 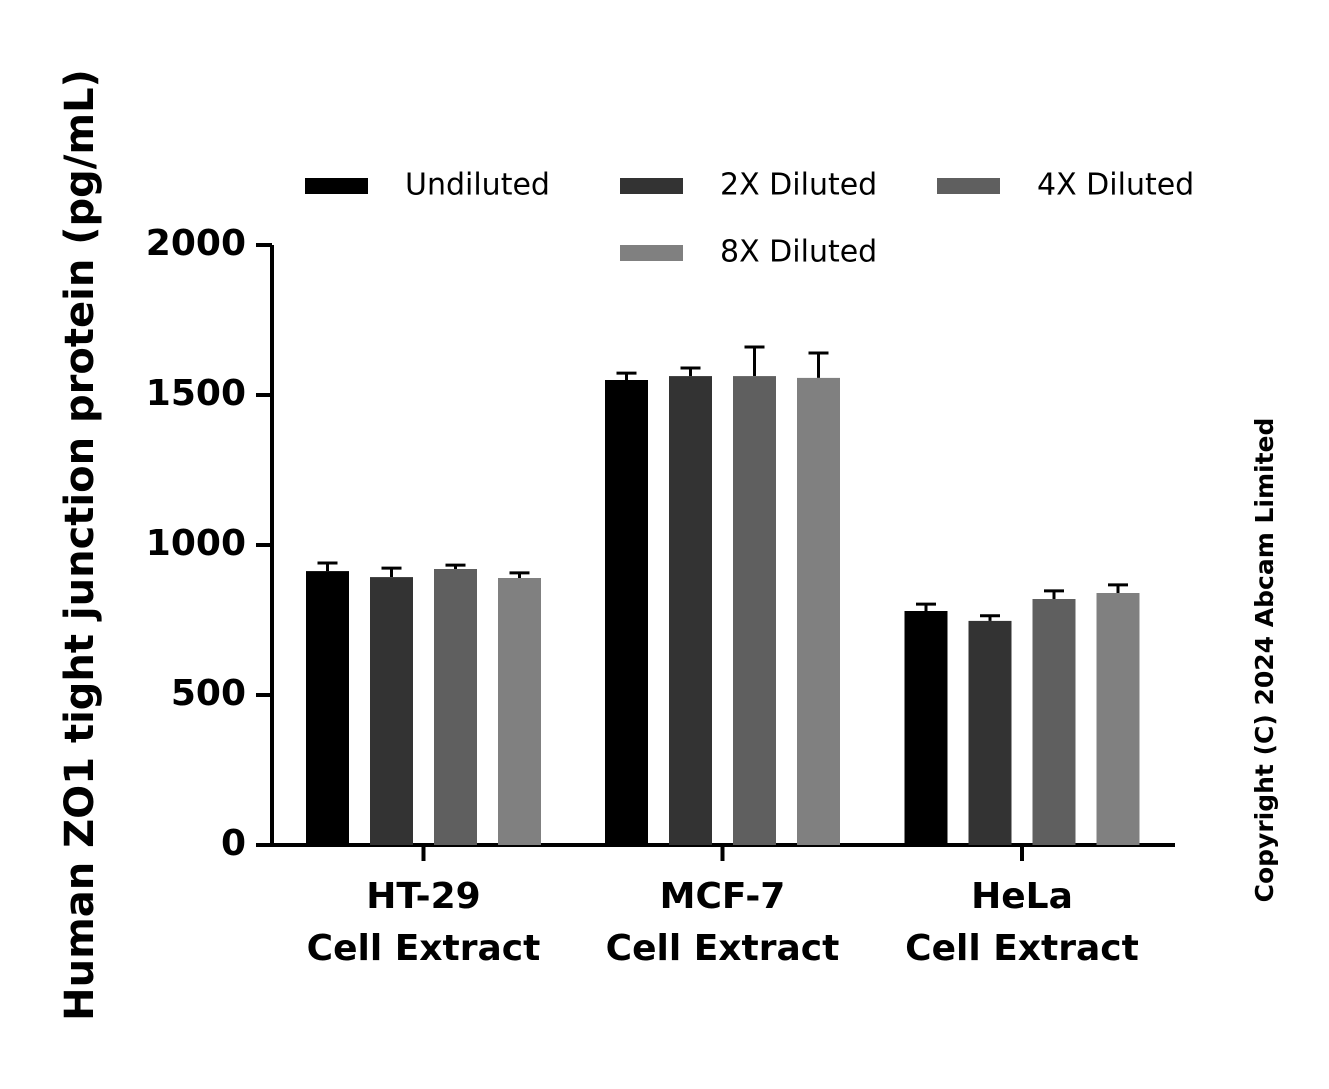 I want to click on legend-label: 2X Diluted, so click(x=798, y=185).